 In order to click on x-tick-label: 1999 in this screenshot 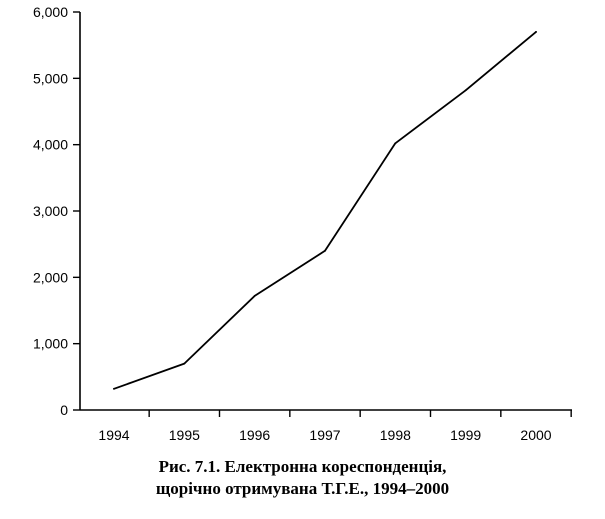, I will do `click(465, 435)`.